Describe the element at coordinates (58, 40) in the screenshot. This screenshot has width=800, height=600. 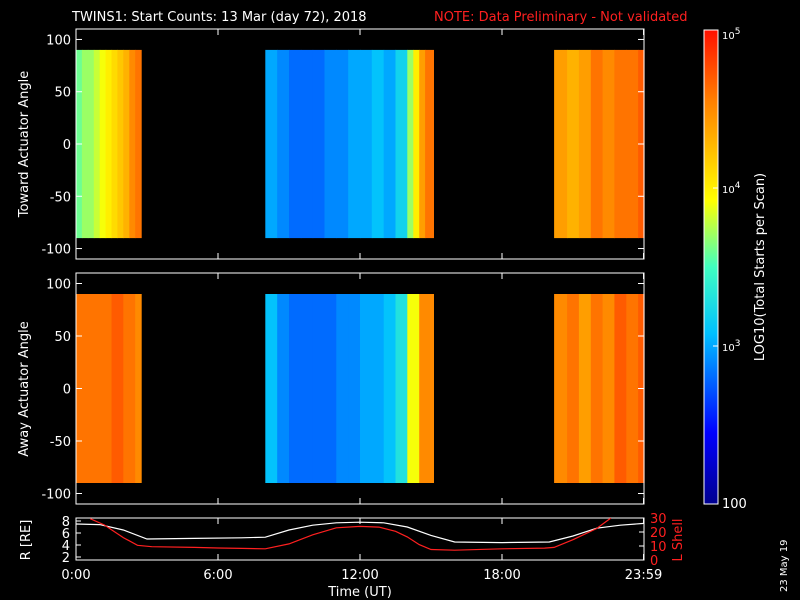
I see `y-tick-label: 100` at that location.